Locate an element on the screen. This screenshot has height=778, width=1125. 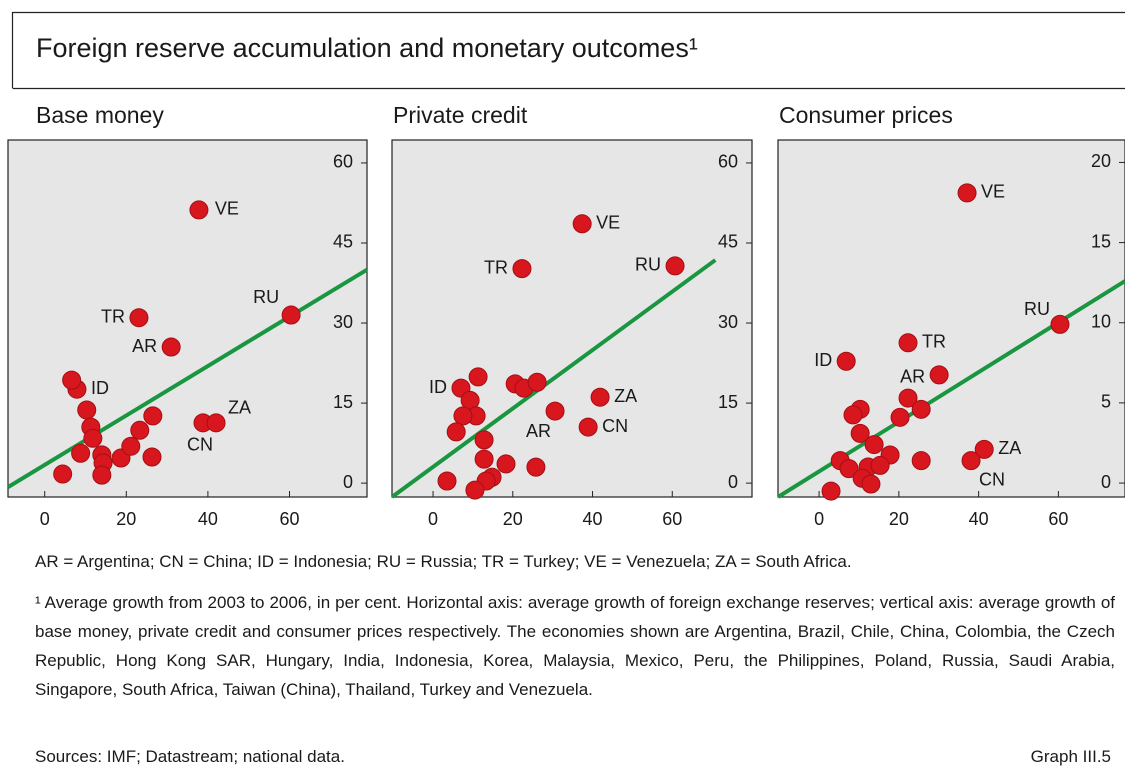
panel-title: Base money is located at coordinates (100, 115).